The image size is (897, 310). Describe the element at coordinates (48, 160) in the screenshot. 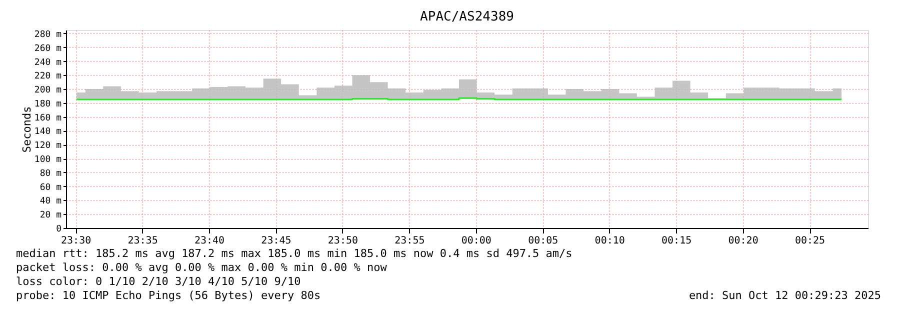

I see `y-tick-label: 100 m` at that location.